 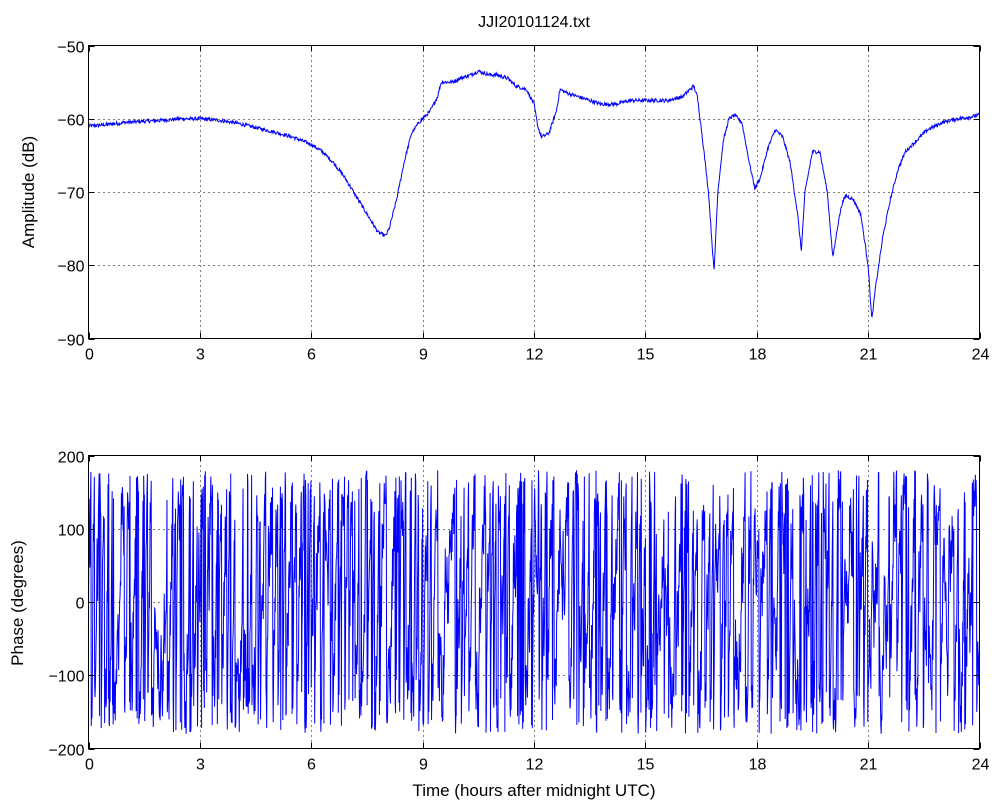 What do you see at coordinates (311, 355) in the screenshot?
I see `amplitude-x-tick-label: 6` at bounding box center [311, 355].